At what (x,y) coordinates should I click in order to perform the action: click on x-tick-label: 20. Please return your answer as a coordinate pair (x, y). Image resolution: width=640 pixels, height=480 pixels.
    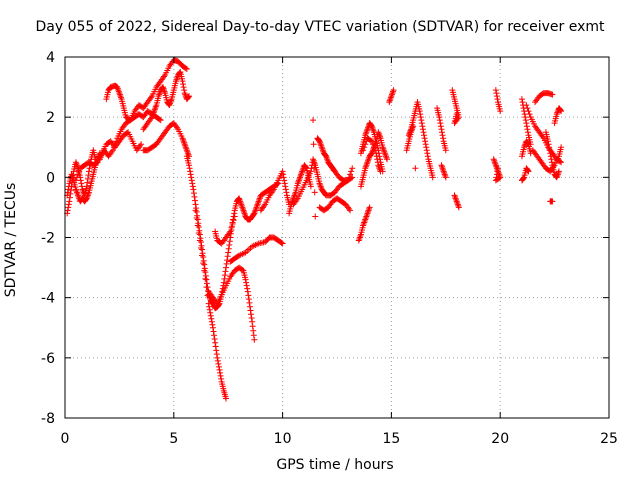
    Looking at the image, I should click on (500, 439).